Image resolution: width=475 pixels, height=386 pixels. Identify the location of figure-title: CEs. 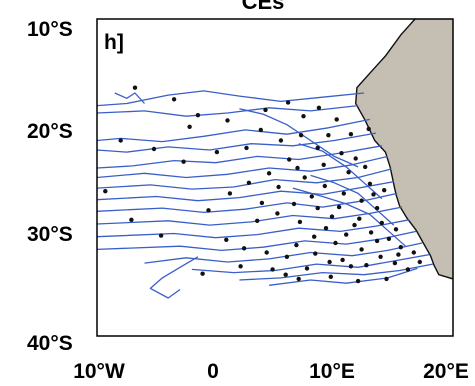
(263, 7).